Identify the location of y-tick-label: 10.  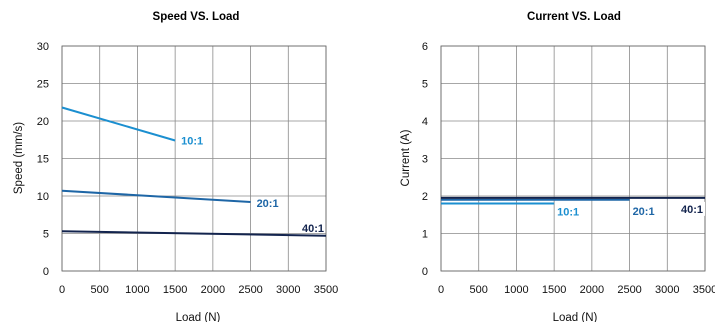
(43, 197).